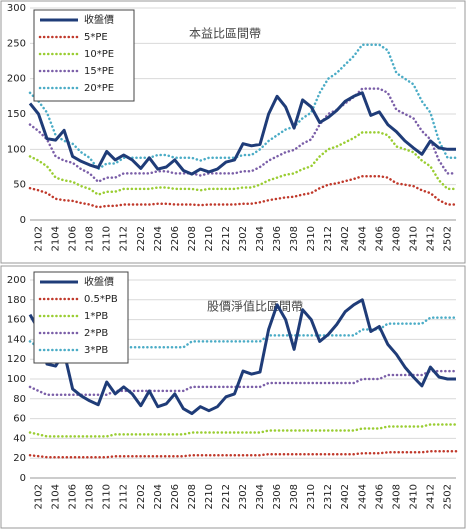 The width and height of the screenshot is (466, 530). I want to click on legend-label: 0.5*PB, so click(101, 299).